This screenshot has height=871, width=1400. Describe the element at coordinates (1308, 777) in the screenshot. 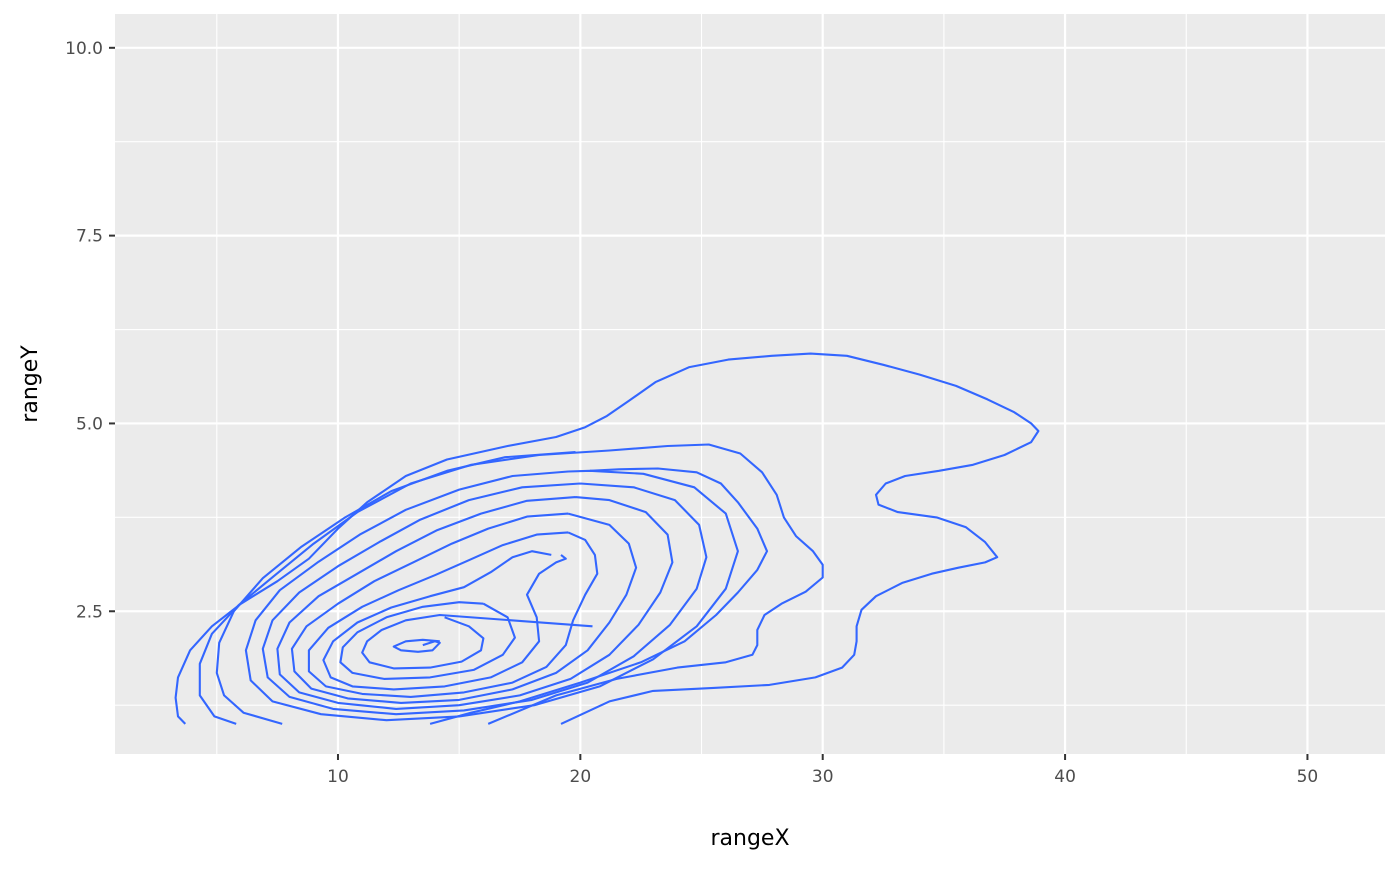

I see `x-tick-label: 50` at that location.